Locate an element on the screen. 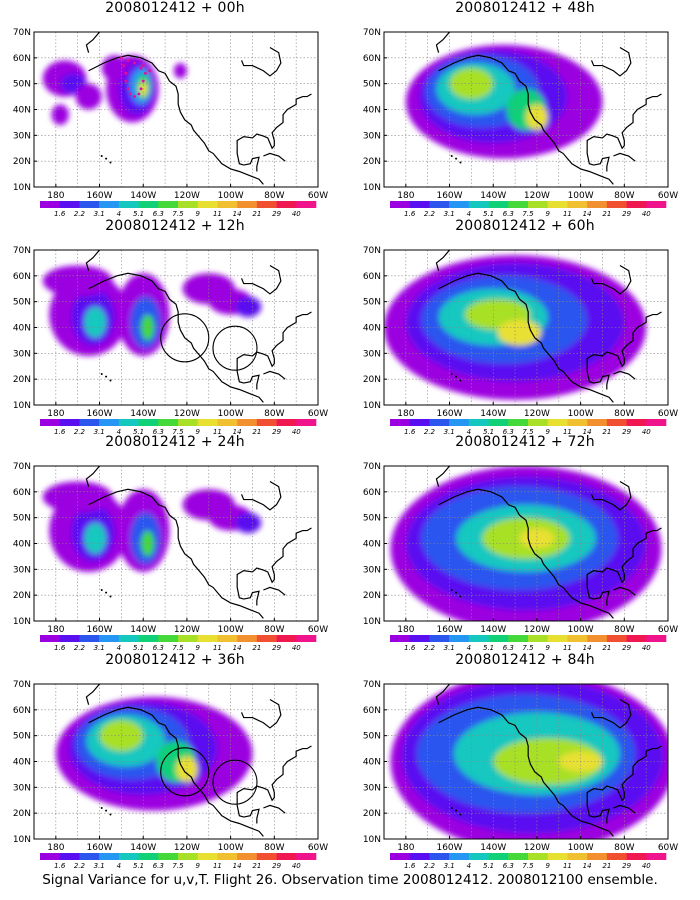 Image resolution: width=700 pixels, height=900 pixels. panel-title: 2008012412 + 12h is located at coordinates (175, 226).